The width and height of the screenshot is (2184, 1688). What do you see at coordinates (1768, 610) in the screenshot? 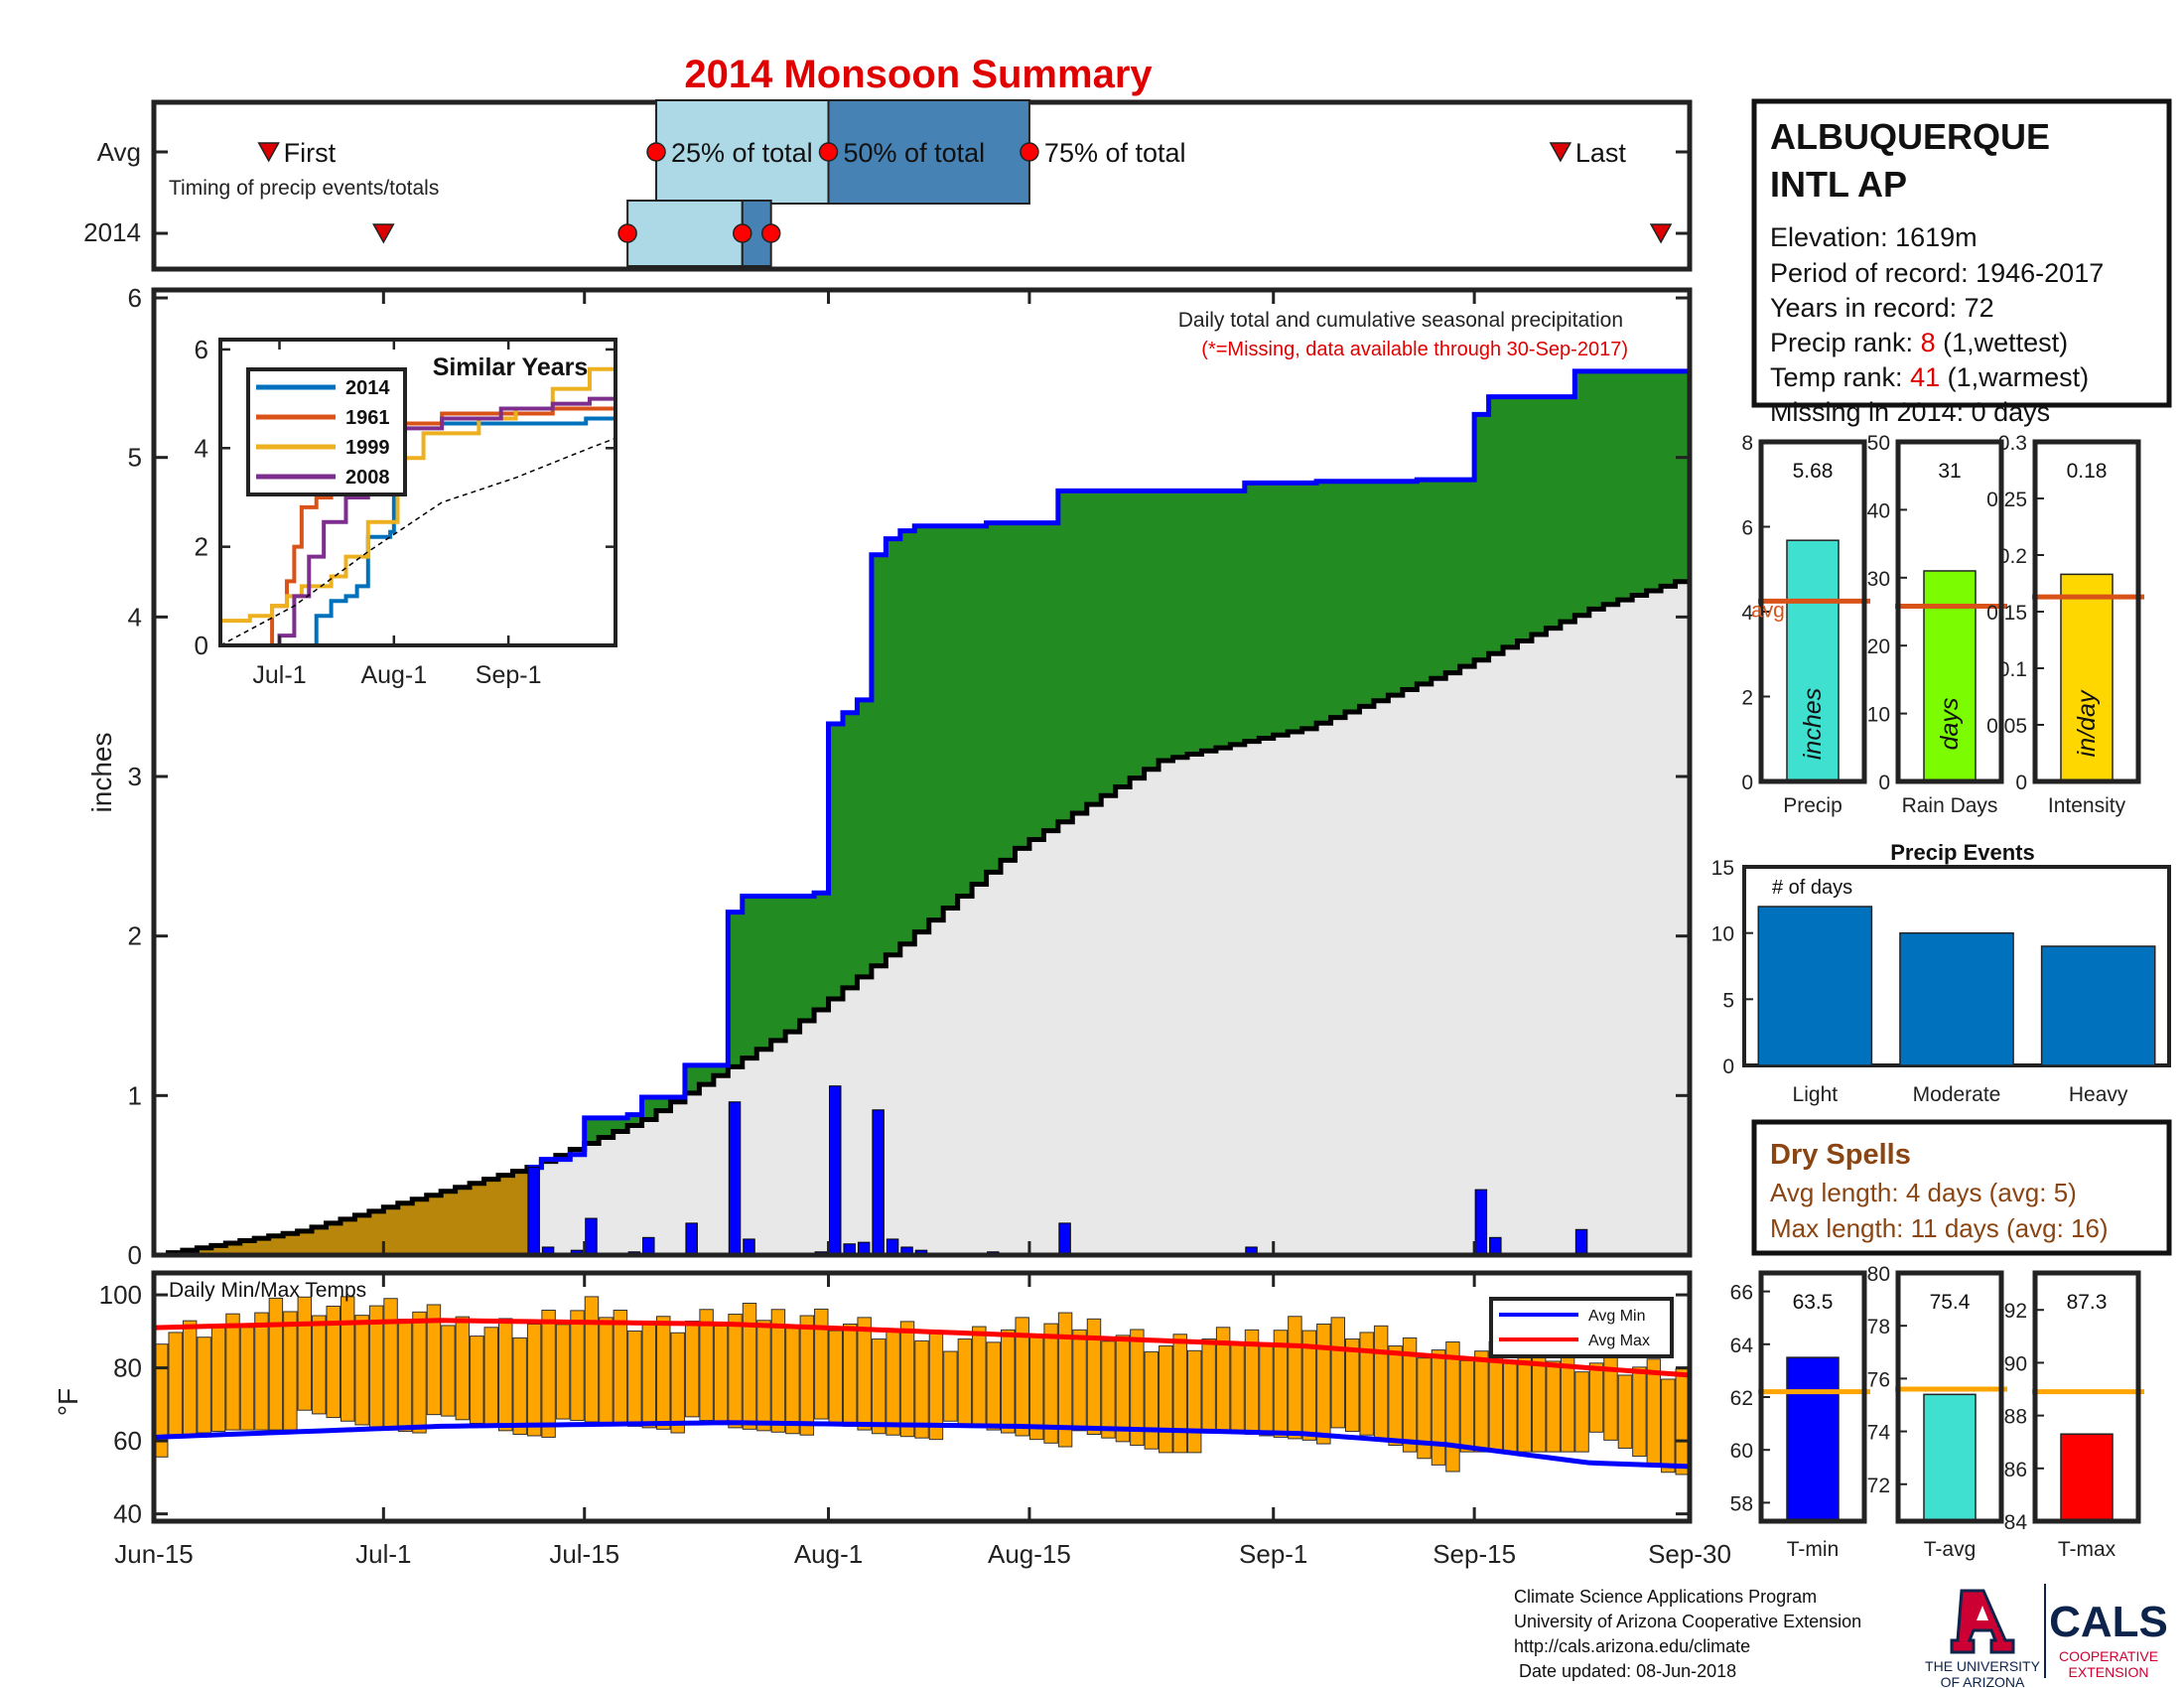
I see `s-0-avg-label: avg` at bounding box center [1768, 610].